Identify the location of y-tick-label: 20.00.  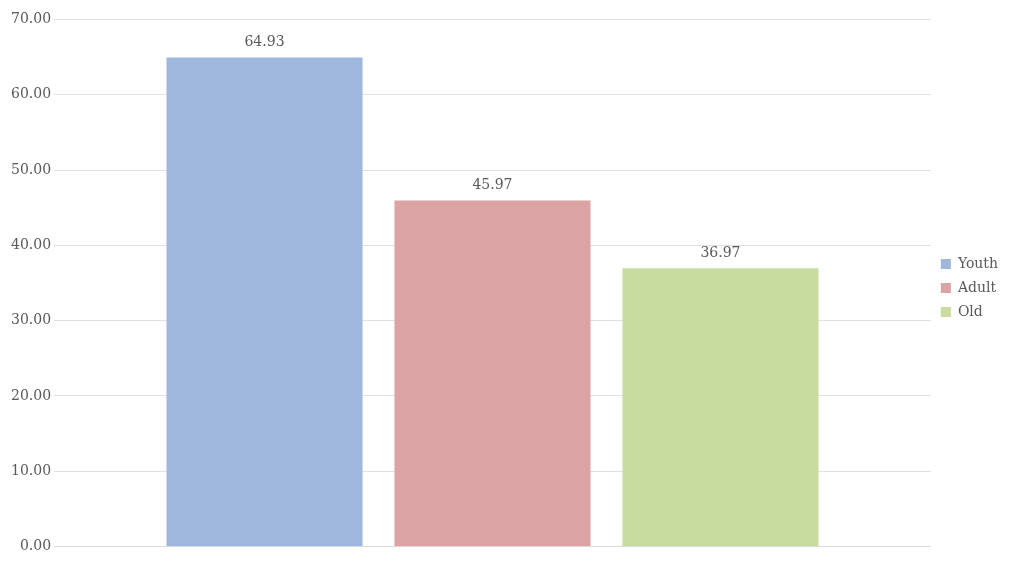
(31, 394).